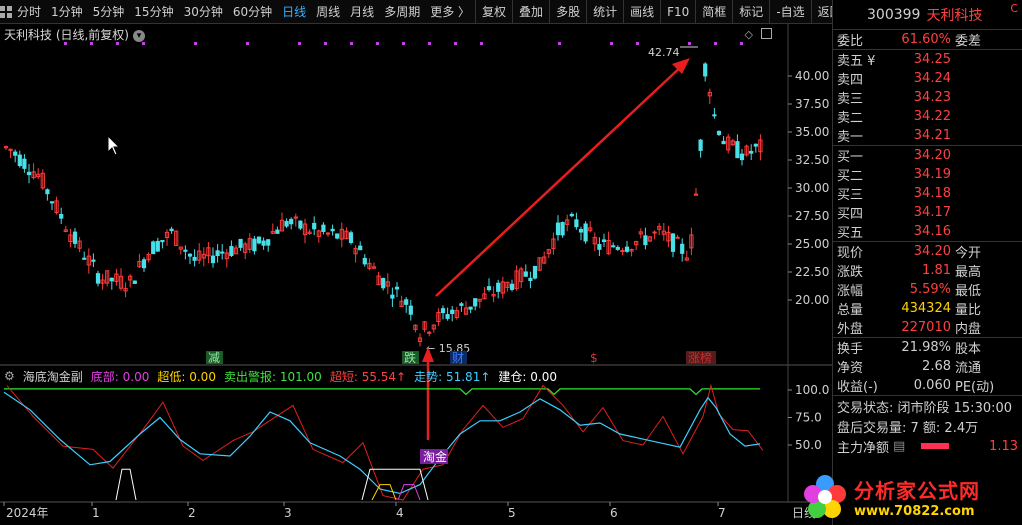 The width and height of the screenshot is (1022, 525). I want to click on level-label: 卖一, so click(866, 135).